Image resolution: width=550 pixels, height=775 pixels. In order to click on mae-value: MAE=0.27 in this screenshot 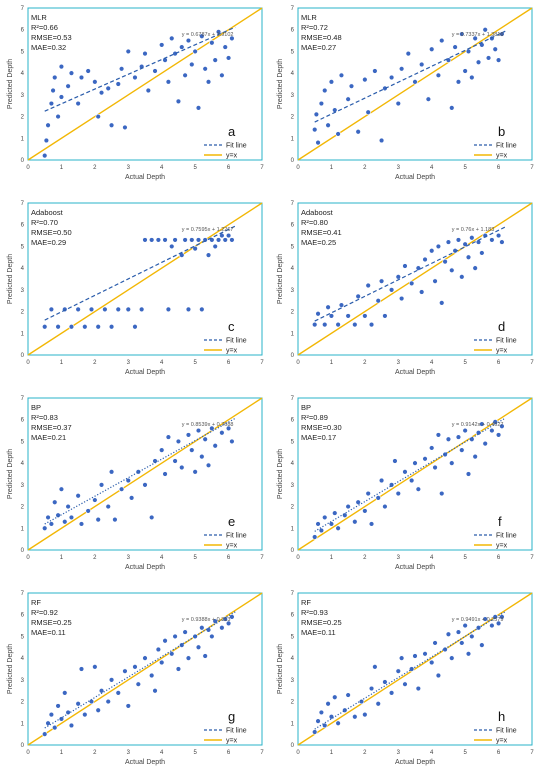, I will do `click(318, 47)`.